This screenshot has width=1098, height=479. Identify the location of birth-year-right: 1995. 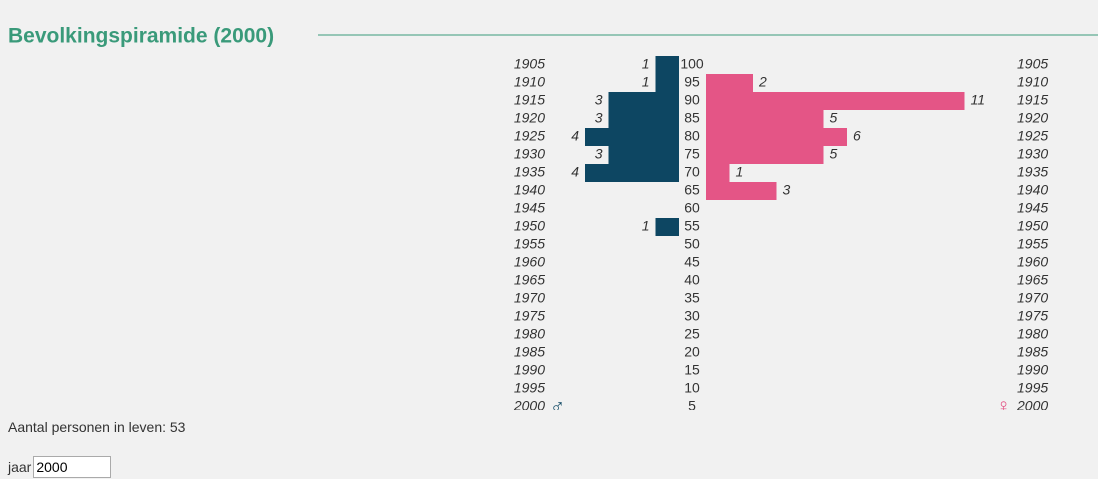
(1032, 388).